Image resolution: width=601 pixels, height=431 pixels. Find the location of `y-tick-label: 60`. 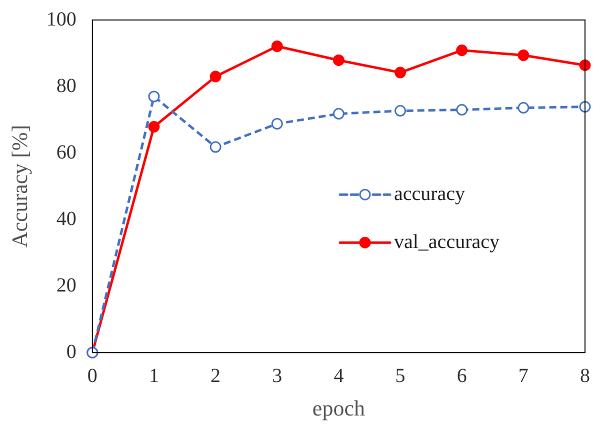

y-tick-label: 60 is located at coordinates (66, 152).